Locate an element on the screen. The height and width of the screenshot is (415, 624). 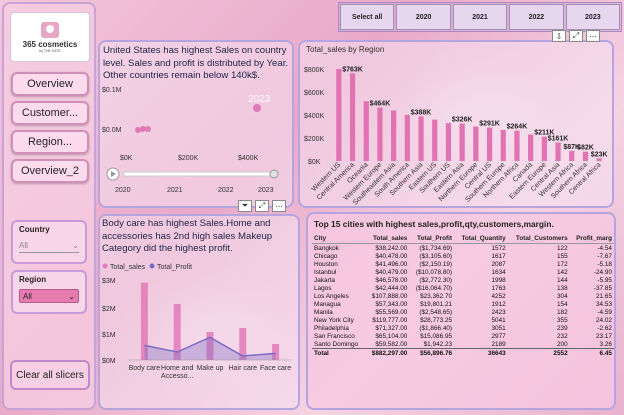
table-row: Chicago $40,478.00 ($3,105.60) 1617 155 -7.67 is located at coordinates (463, 256).